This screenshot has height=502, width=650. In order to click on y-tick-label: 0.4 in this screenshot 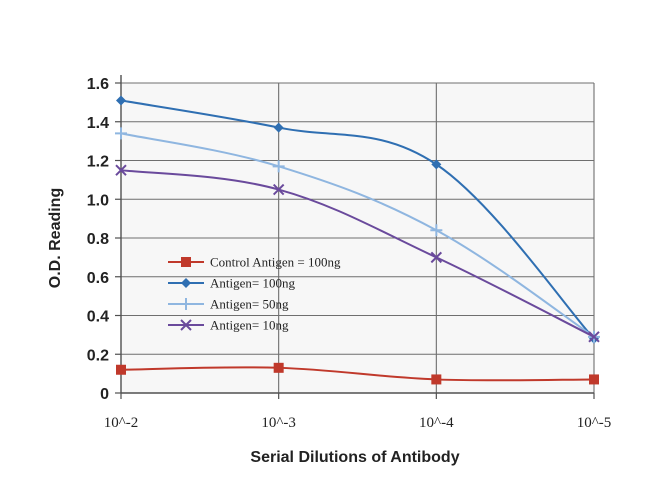, I will do `click(98, 317)`.